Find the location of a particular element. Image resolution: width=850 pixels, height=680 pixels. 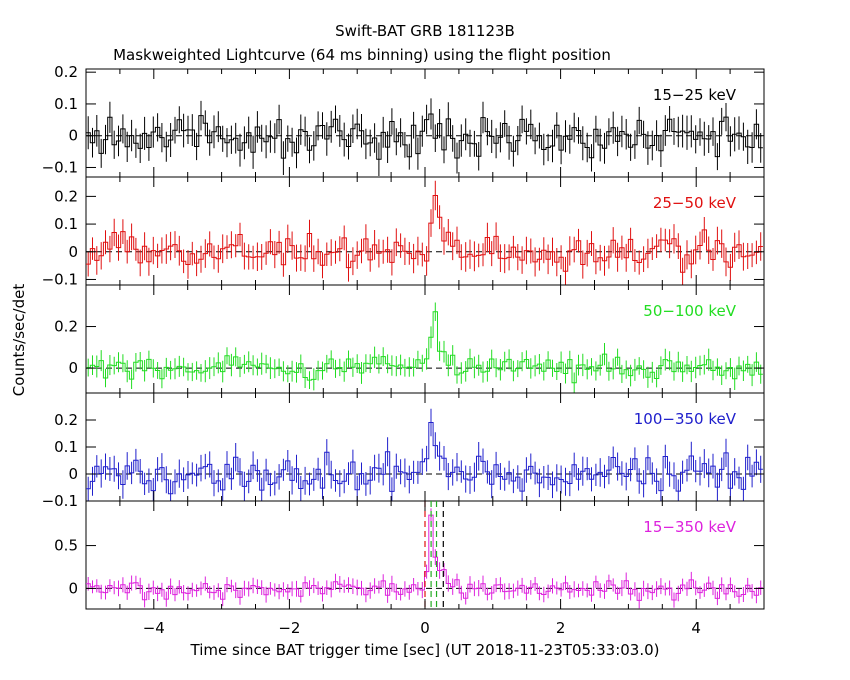

chart-title: Swift-BAT GRB 181123B is located at coordinates (425, 31).